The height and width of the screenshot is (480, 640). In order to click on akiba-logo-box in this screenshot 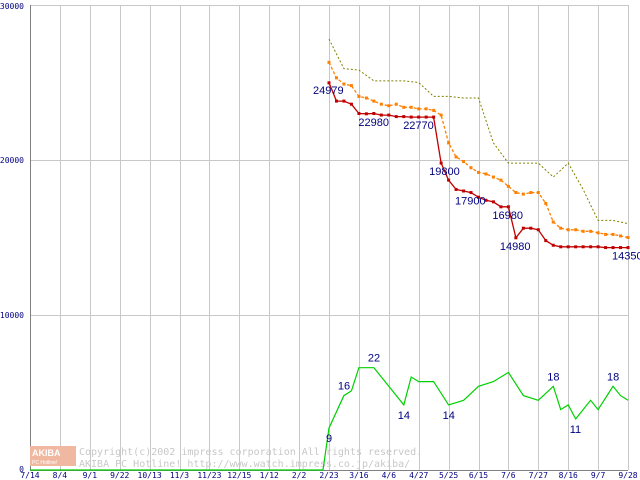, I will do `click(53, 456)`.